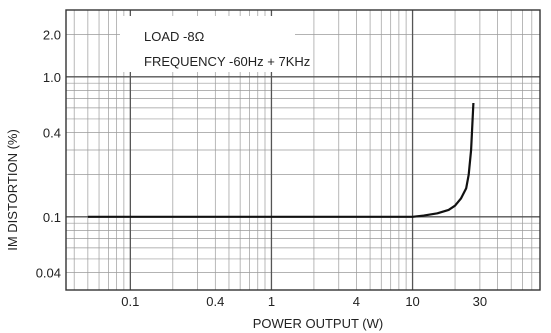 This screenshot has height=333, width=551. Describe the element at coordinates (356, 301) in the screenshot. I see `x-tick-label: 4` at that location.